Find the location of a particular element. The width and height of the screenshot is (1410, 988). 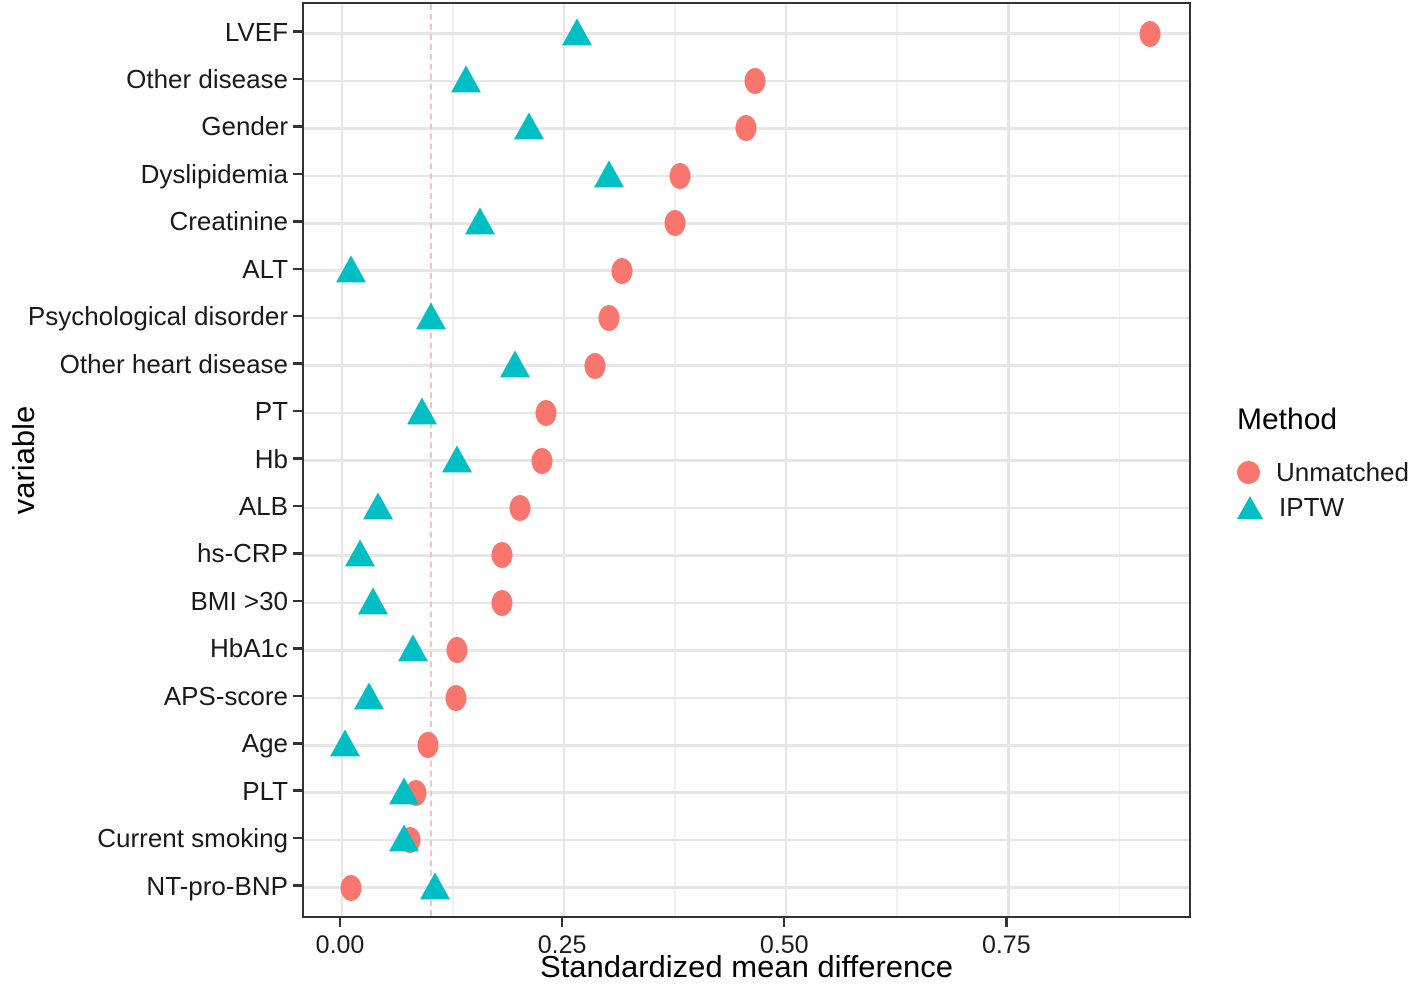

threshold-line is located at coordinates (430, 460).